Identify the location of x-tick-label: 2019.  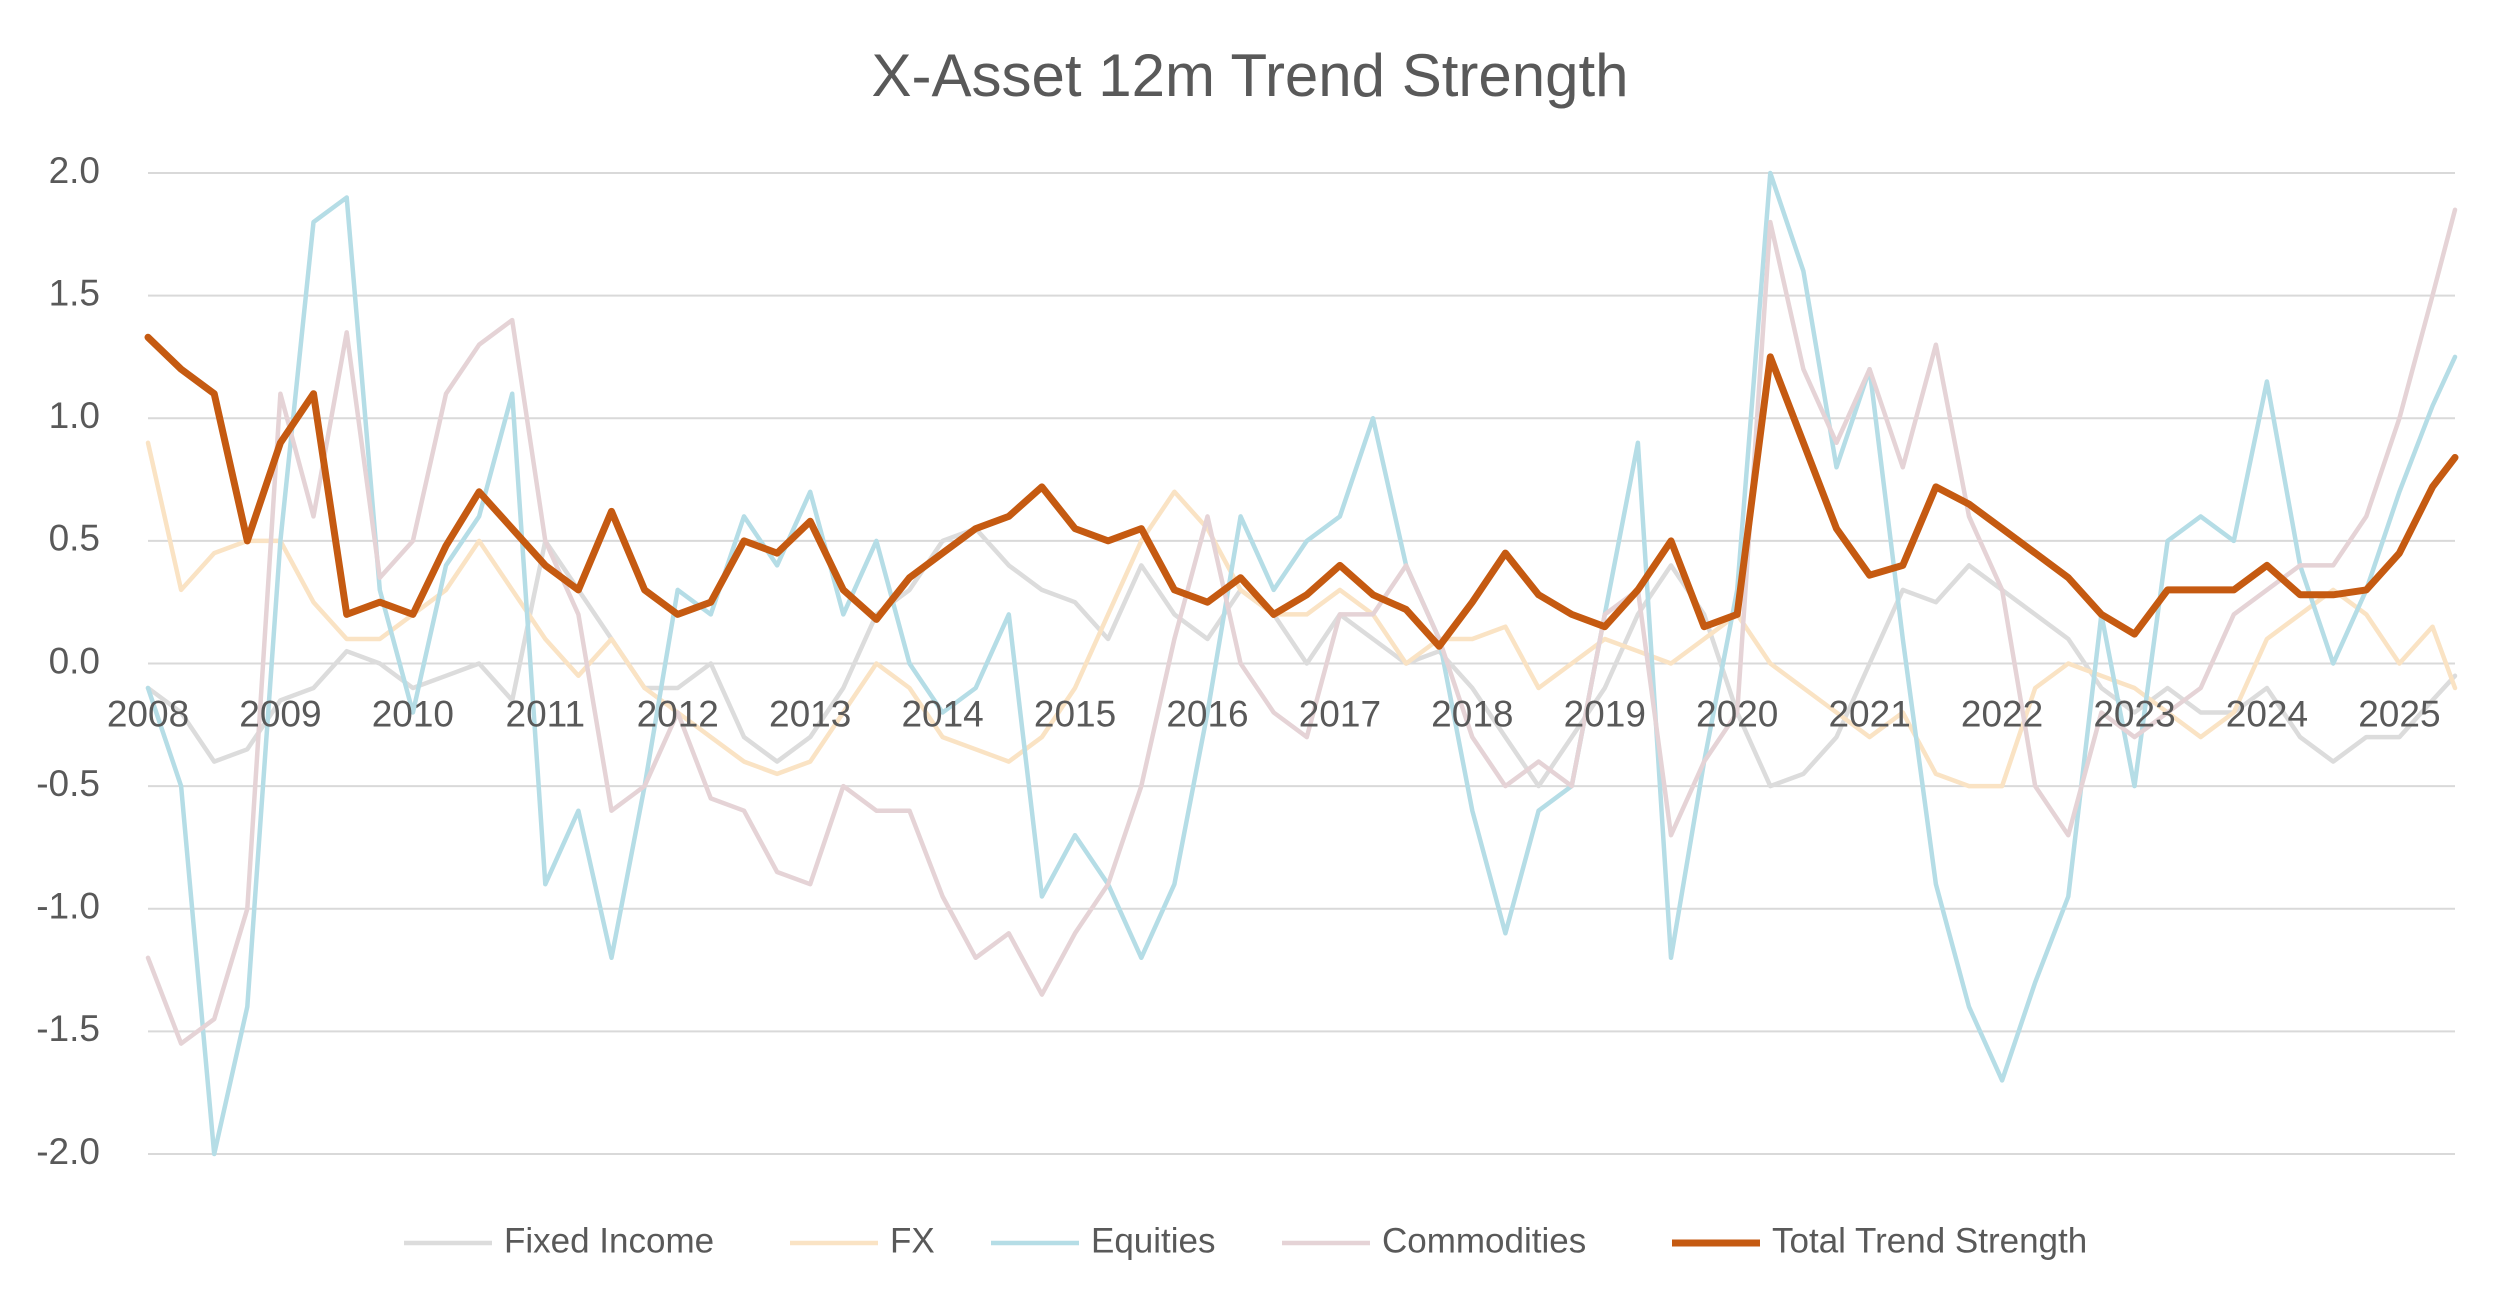
(1605, 713).